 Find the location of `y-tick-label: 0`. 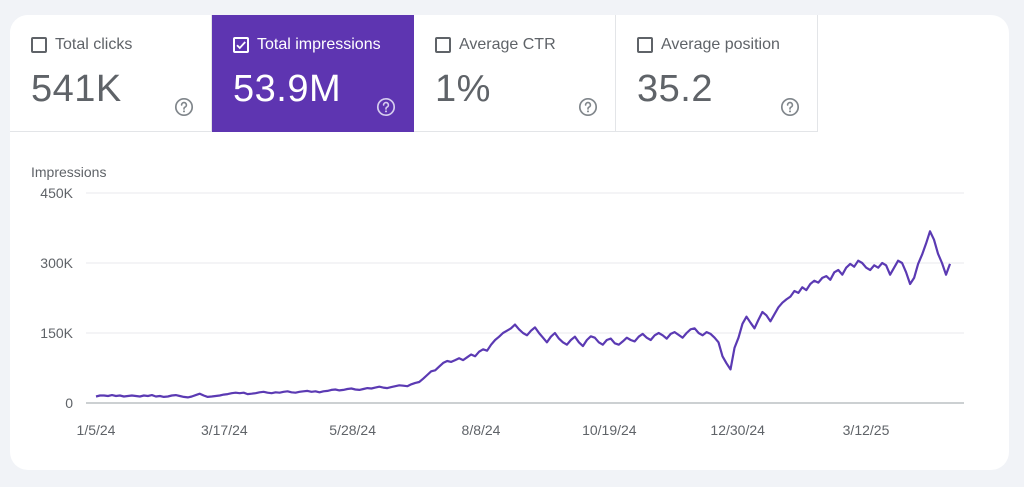

y-tick-label: 0 is located at coordinates (69, 403).